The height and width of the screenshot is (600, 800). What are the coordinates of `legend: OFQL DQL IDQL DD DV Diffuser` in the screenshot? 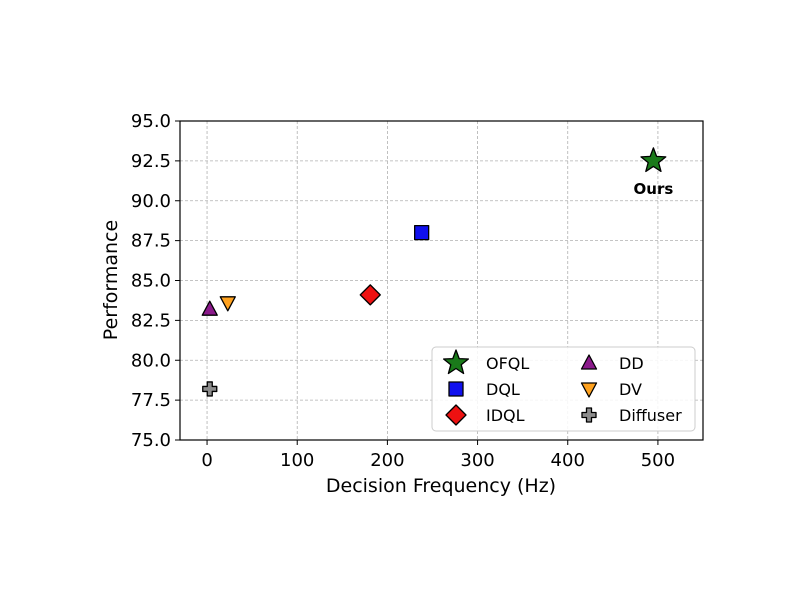 It's located at (563, 389).